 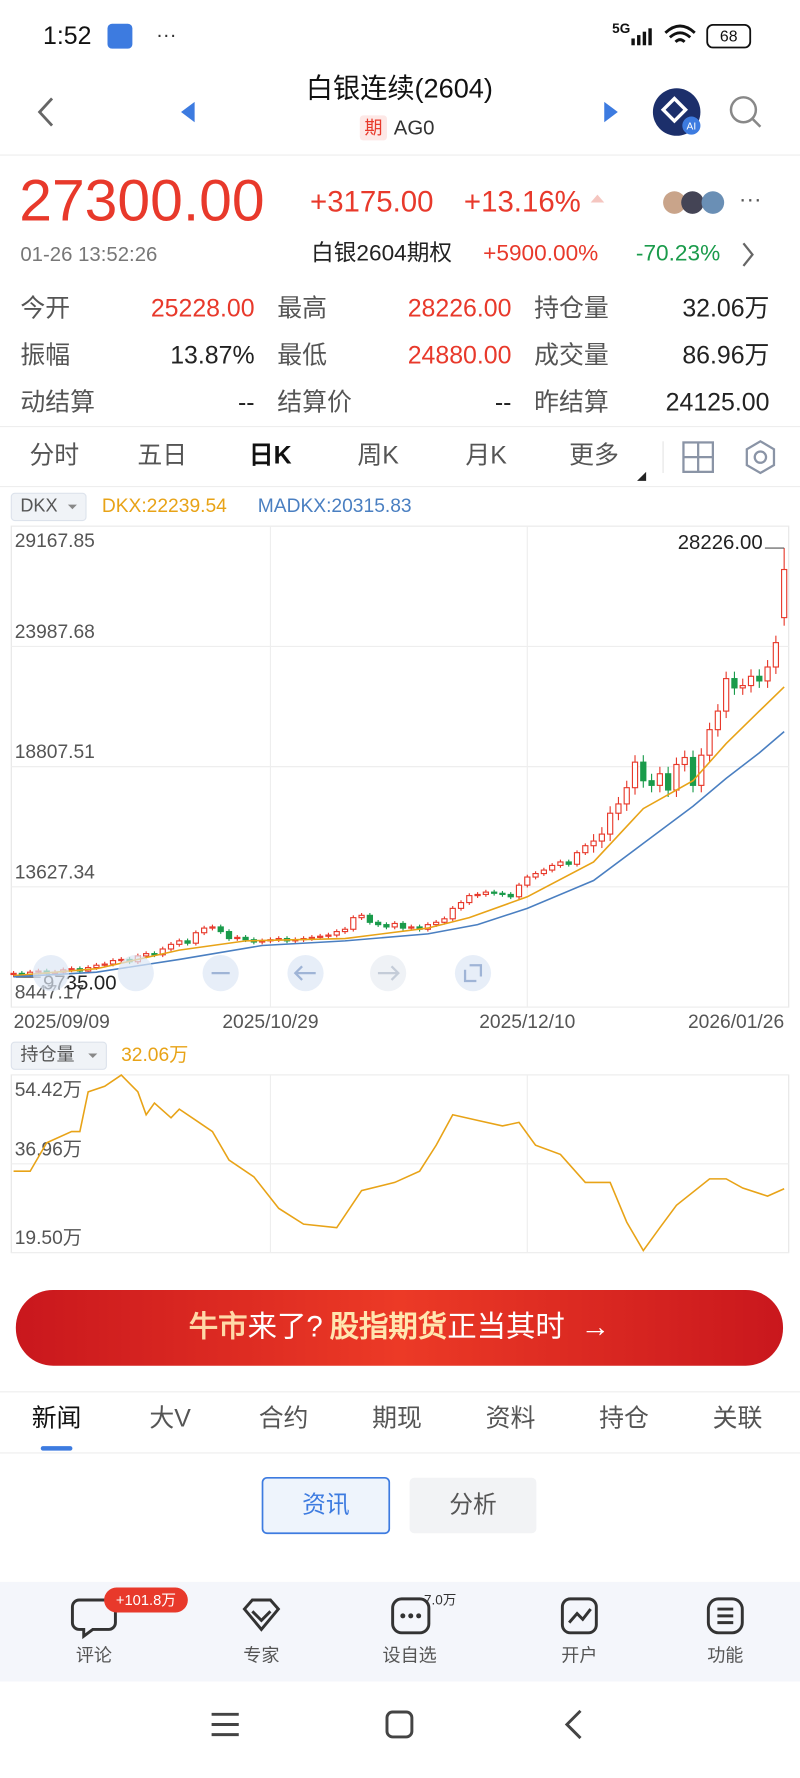 I want to click on system-nav, so click(x=396, y=1724).